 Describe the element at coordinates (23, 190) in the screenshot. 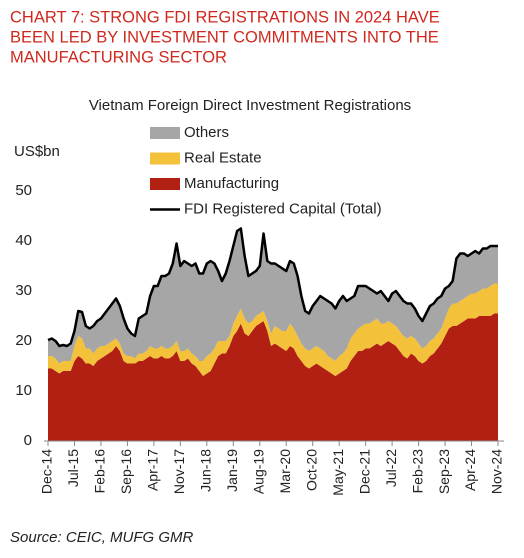

I see `y-tick-label: 50` at that location.